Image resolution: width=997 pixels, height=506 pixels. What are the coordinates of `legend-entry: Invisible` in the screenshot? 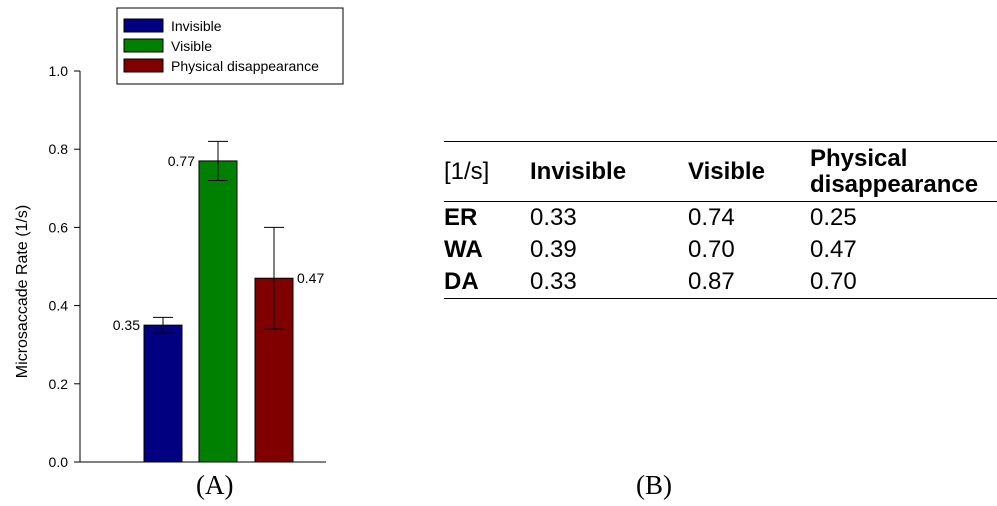 It's located at (196, 26).